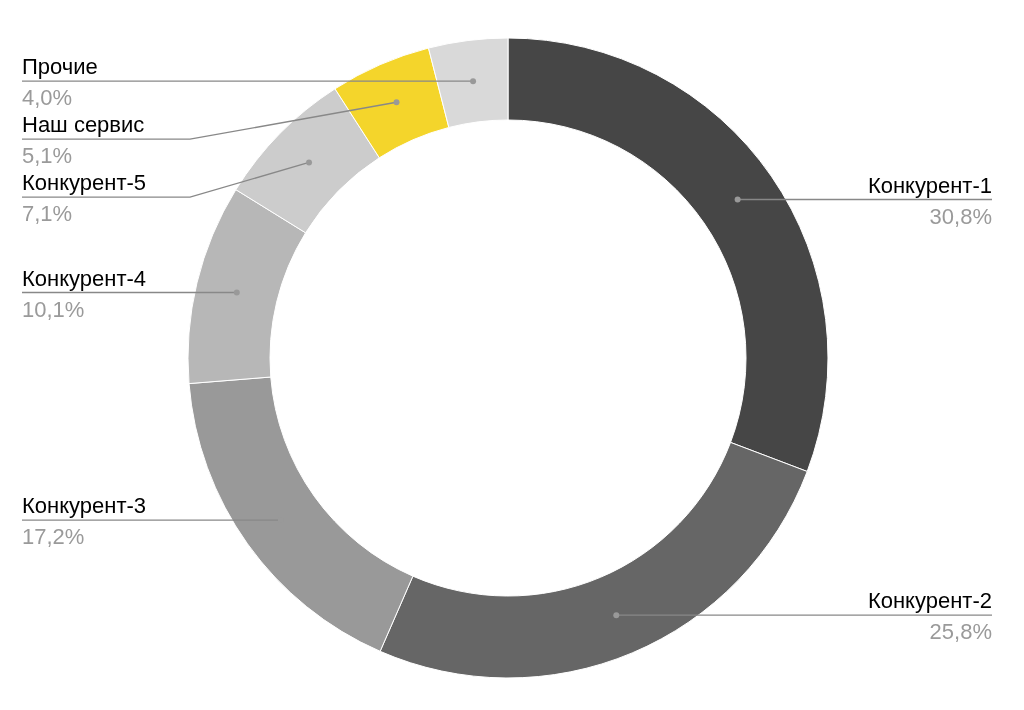 The width and height of the screenshot is (1024, 710). What do you see at coordinates (960, 216) in the screenshot?
I see `data-label: 30,8%` at bounding box center [960, 216].